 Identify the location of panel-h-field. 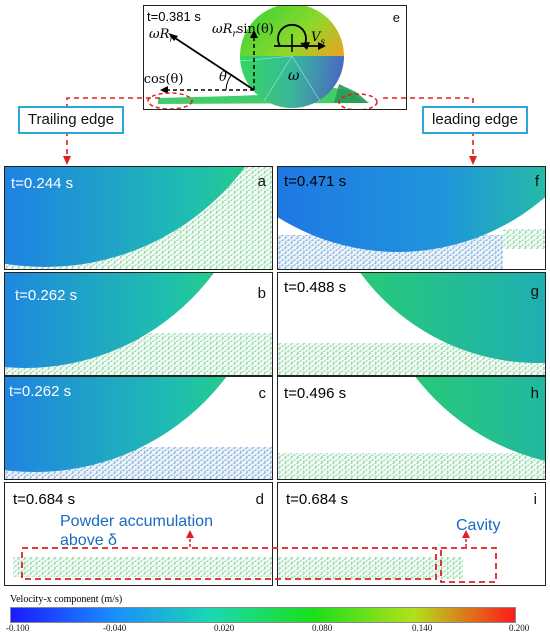
(411, 428).